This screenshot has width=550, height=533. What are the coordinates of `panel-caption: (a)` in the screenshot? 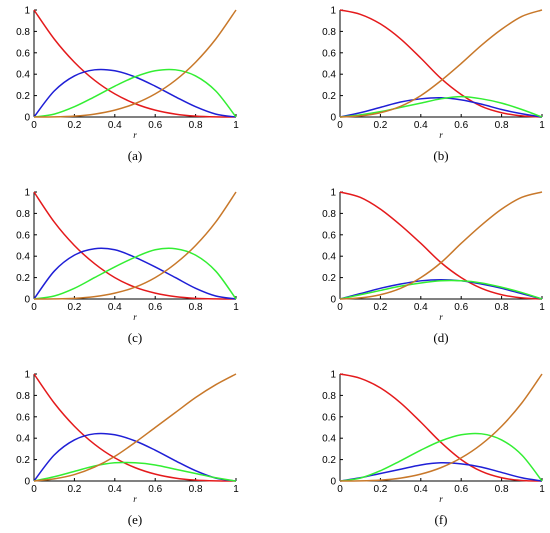 It's located at (135, 155).